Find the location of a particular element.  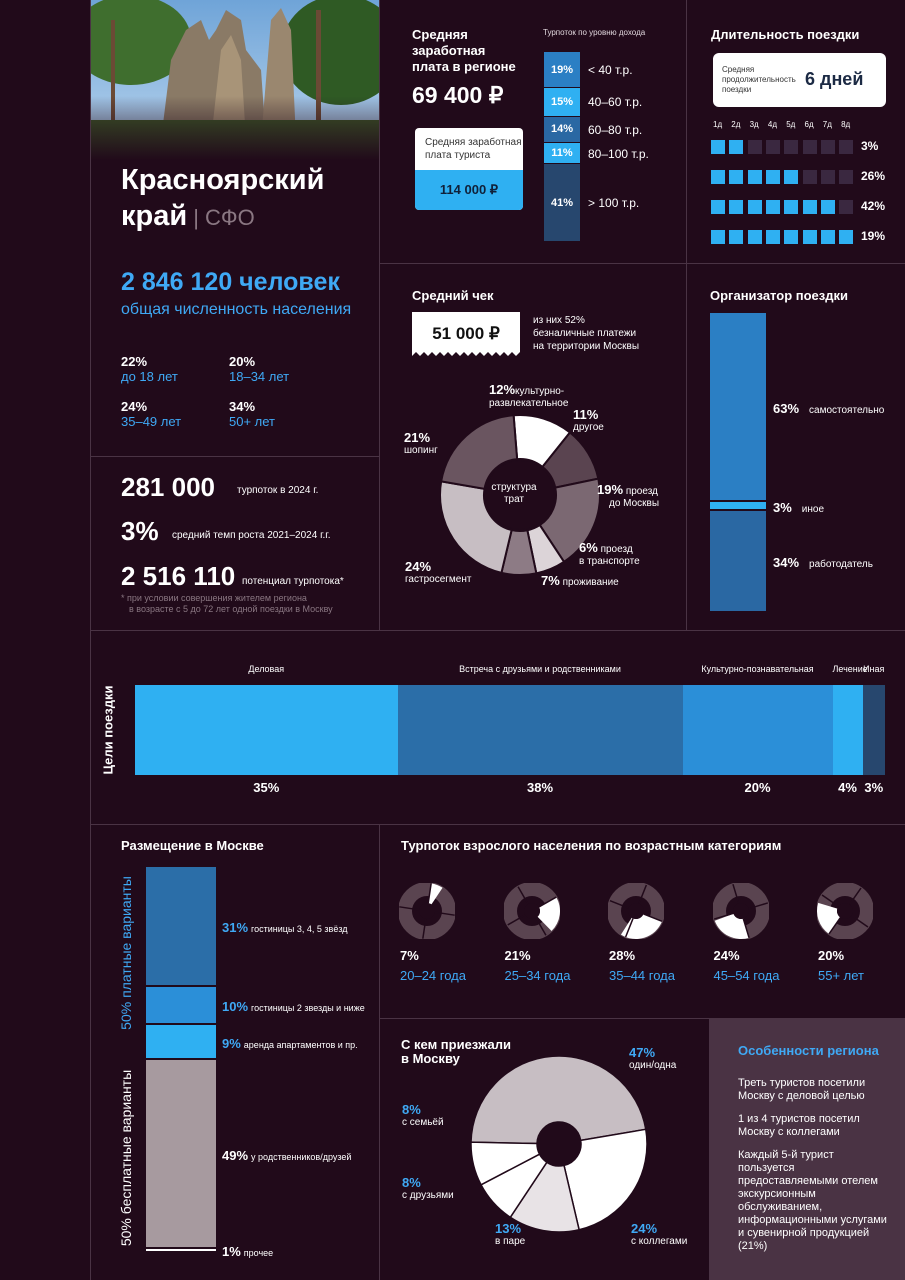

goal-pct: 4% is located at coordinates (847, 787).